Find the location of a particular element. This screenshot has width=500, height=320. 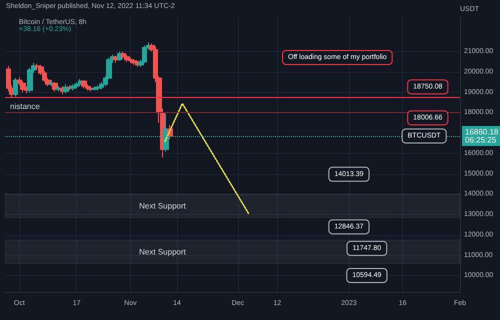

ref-line-label: 16860.18 06:25:25 is located at coordinates (482, 135).